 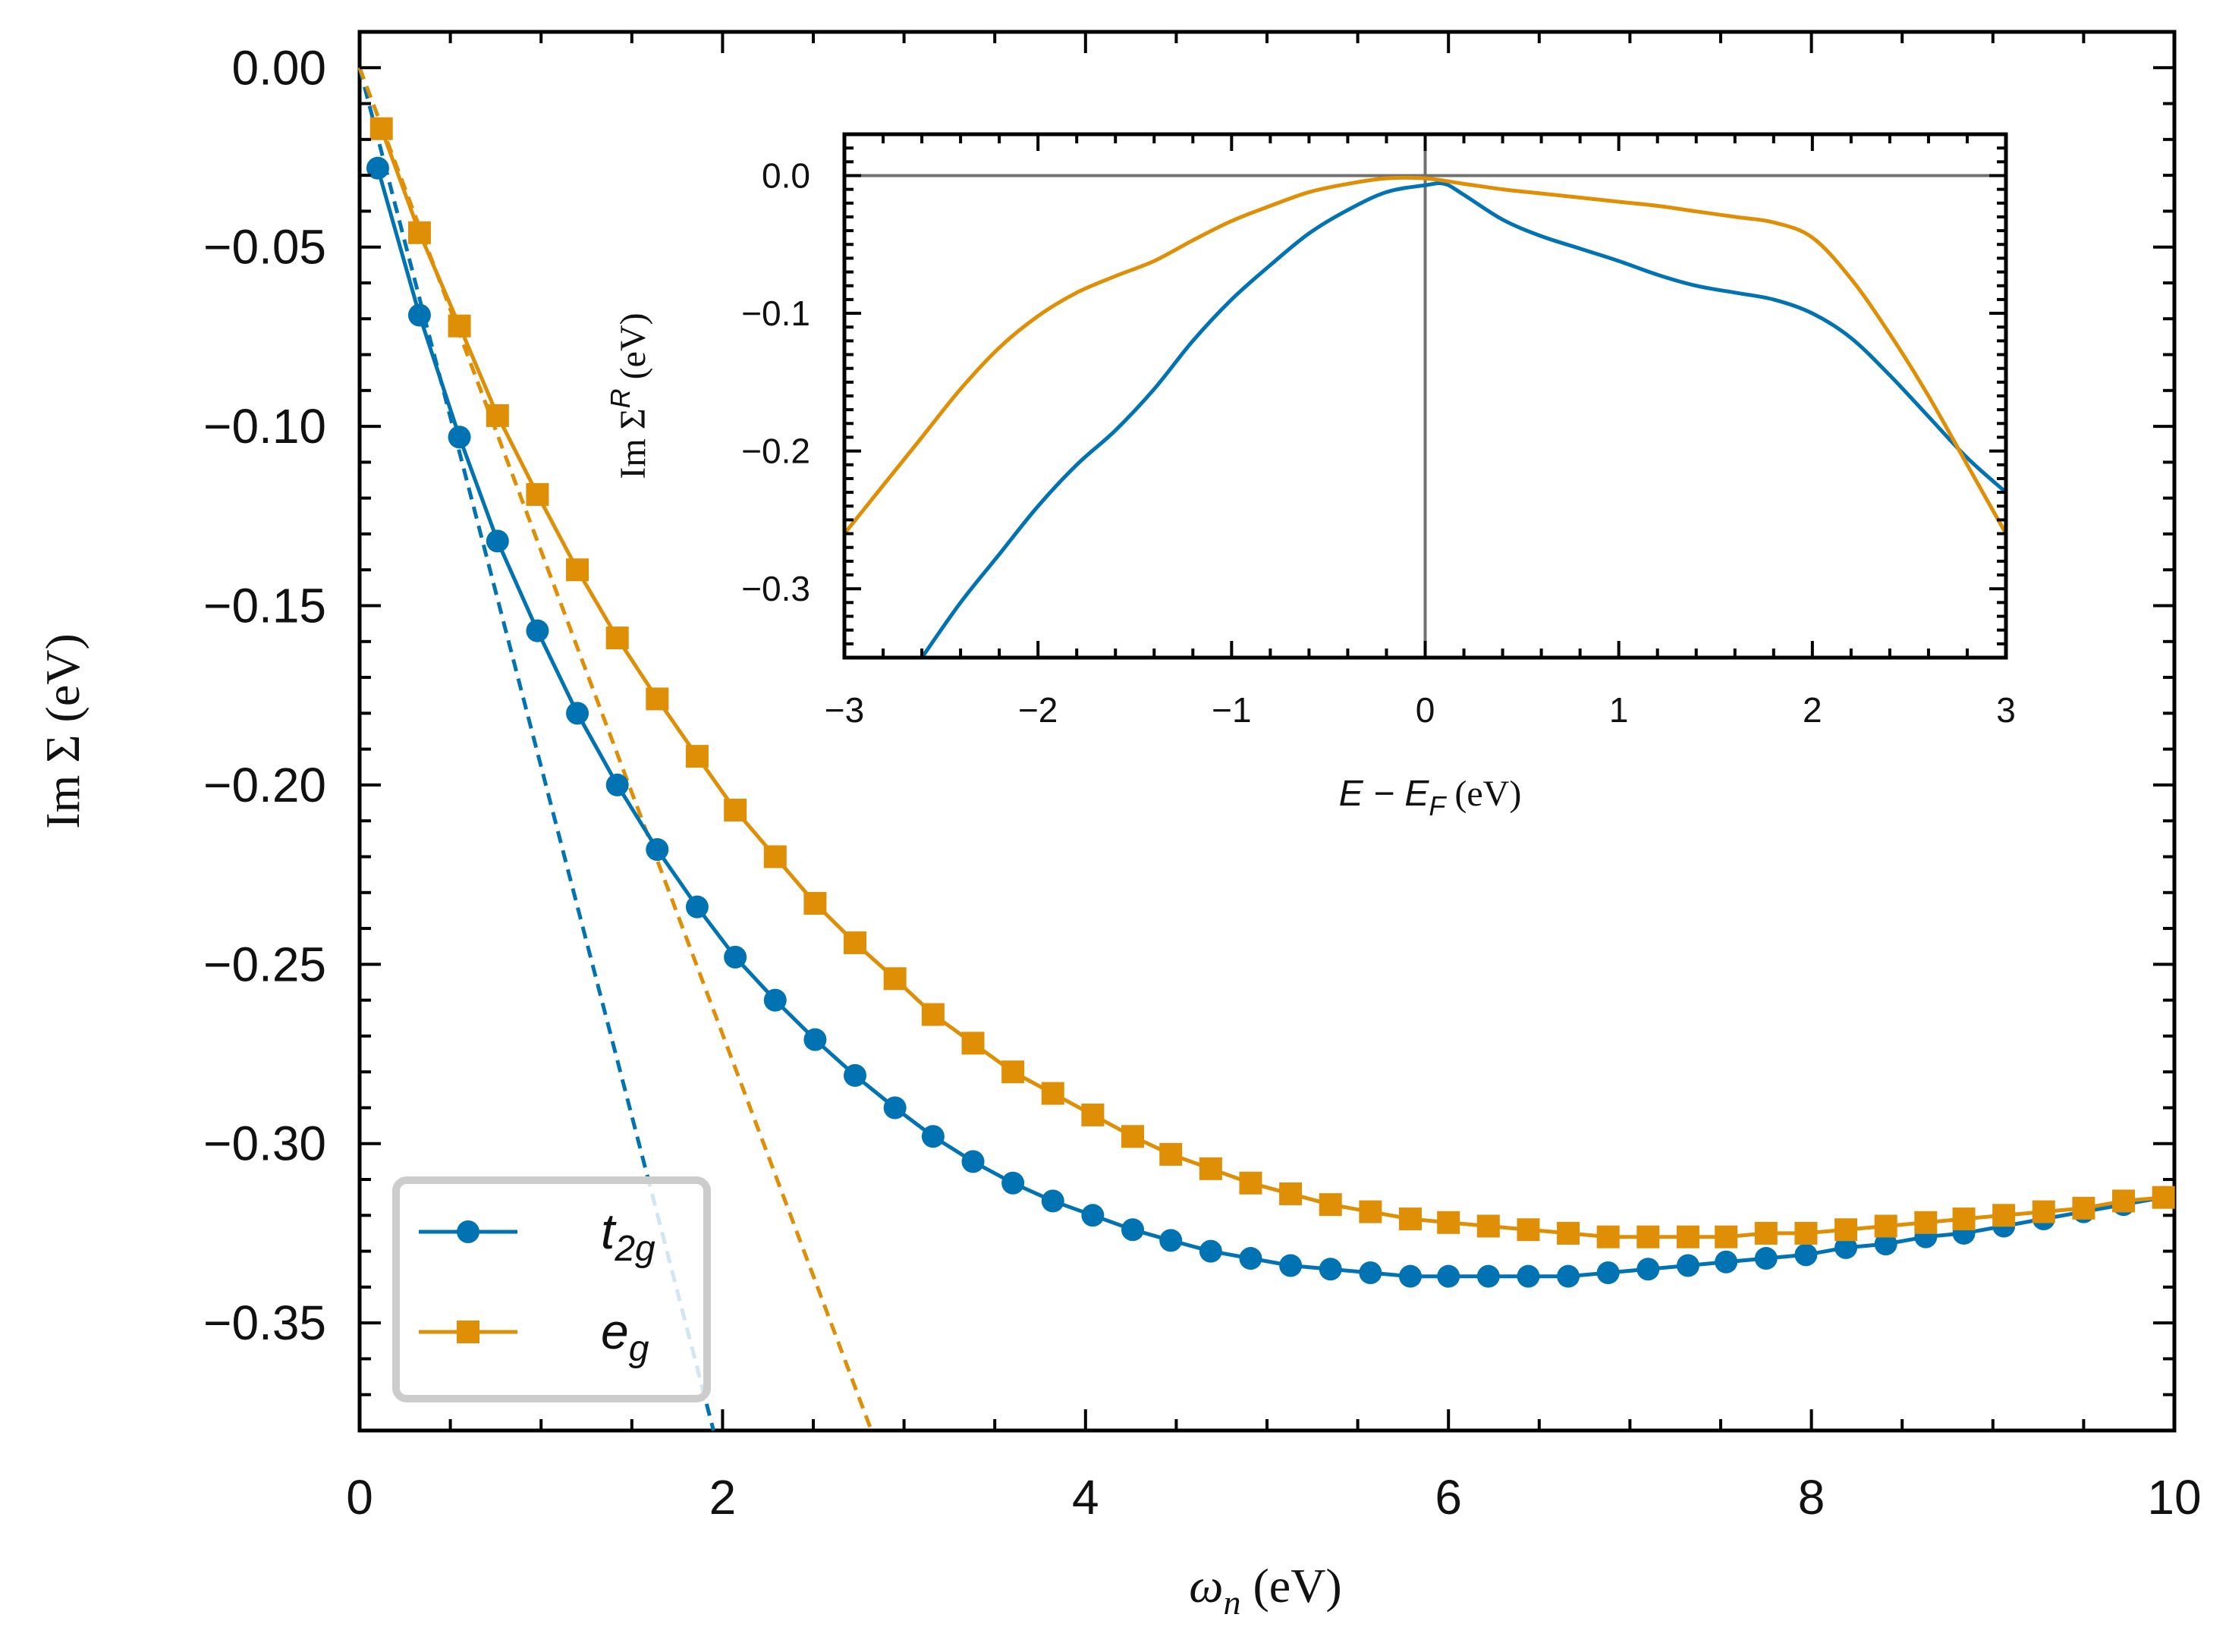 What do you see at coordinates (278, 67) in the screenshot?
I see `main-y-tick-label: 0.00` at bounding box center [278, 67].